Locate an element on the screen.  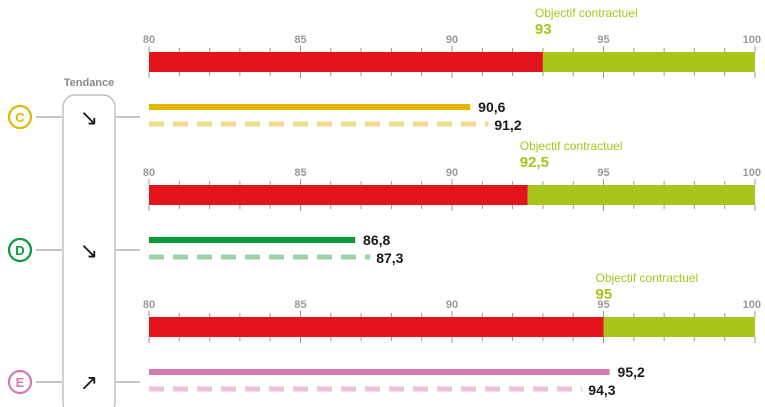
trend-arrow-up-icon: ↗ is located at coordinates (89, 383).